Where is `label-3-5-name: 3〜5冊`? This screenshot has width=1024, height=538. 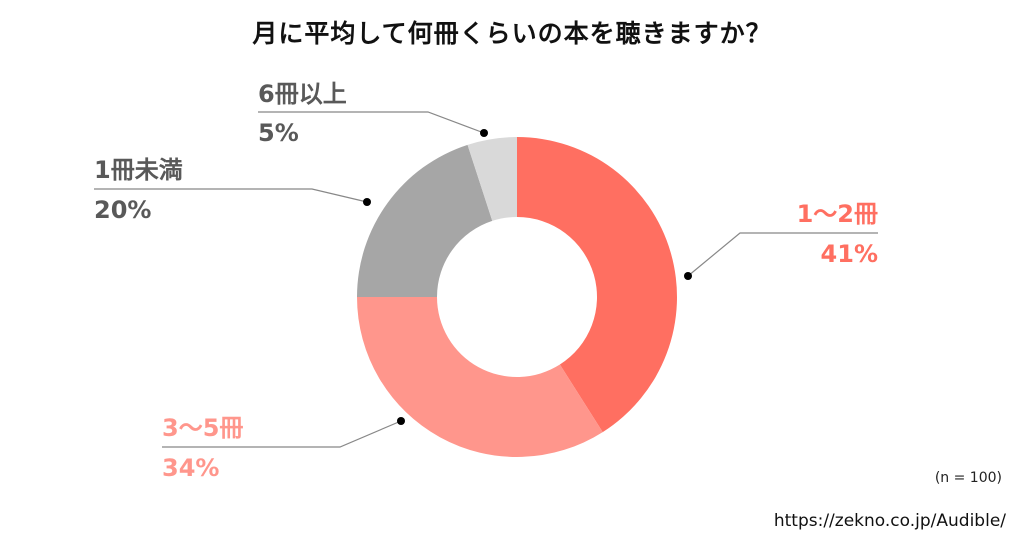
label-3-5-name: 3〜5冊 is located at coordinates (203, 428).